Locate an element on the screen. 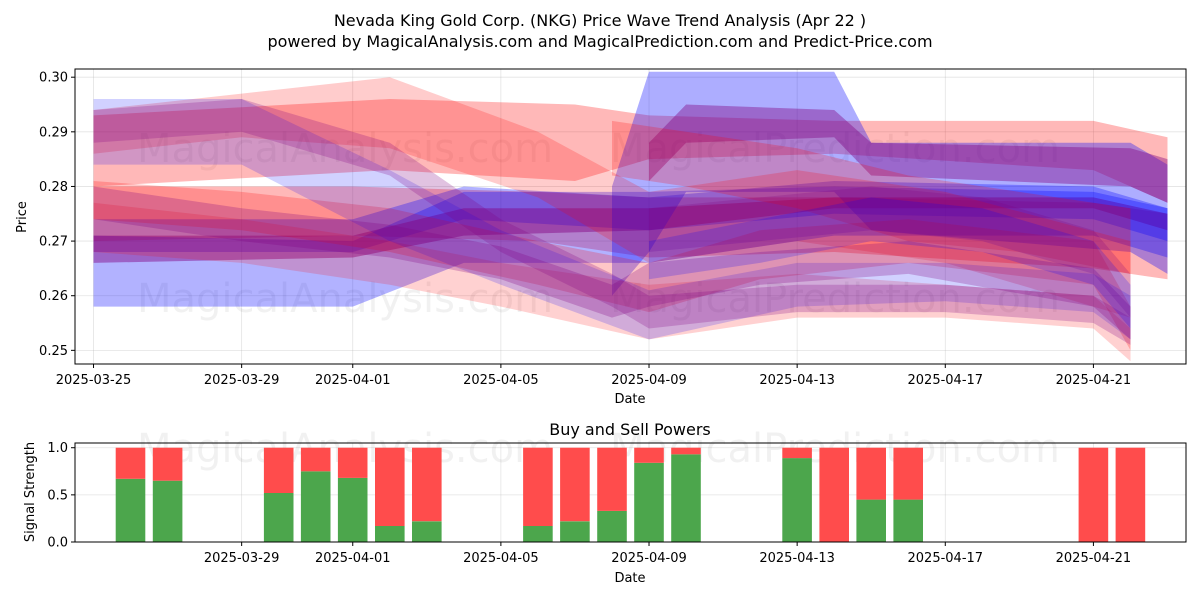  price-x-tick-label: 2025-04-17 is located at coordinates (946, 380).